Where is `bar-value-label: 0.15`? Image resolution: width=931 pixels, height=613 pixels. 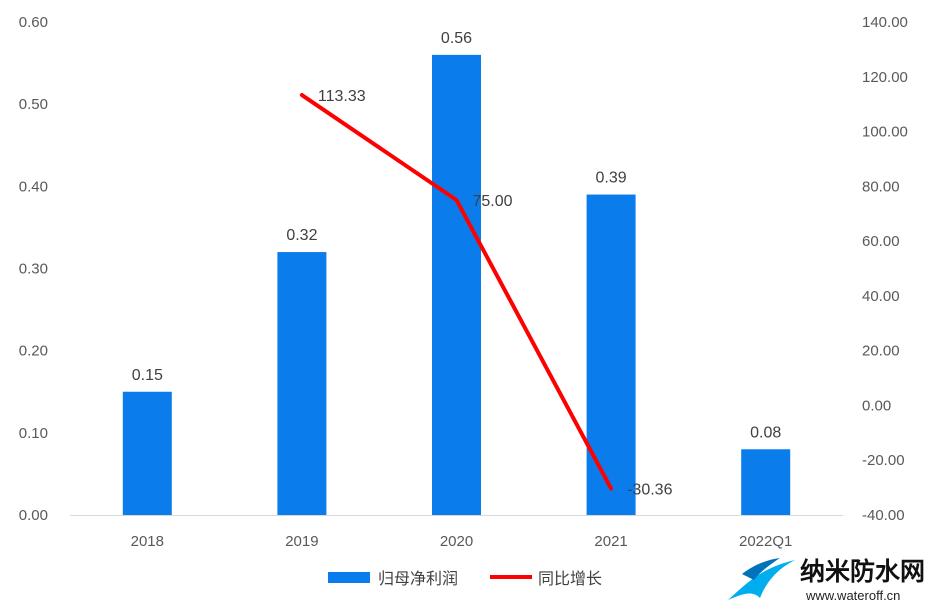
bar-value-label: 0.15 is located at coordinates (147, 375).